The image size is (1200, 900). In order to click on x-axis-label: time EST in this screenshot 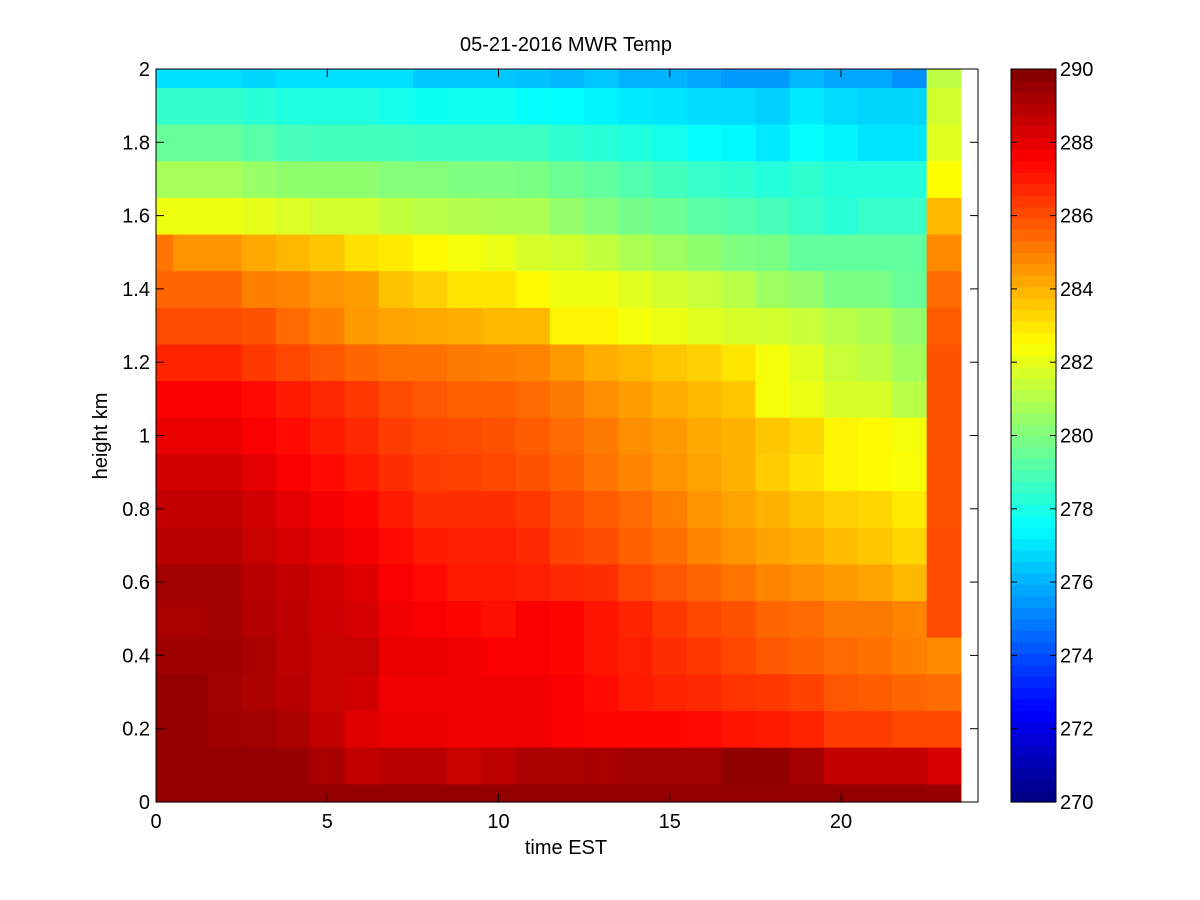, I will do `click(566, 848)`.